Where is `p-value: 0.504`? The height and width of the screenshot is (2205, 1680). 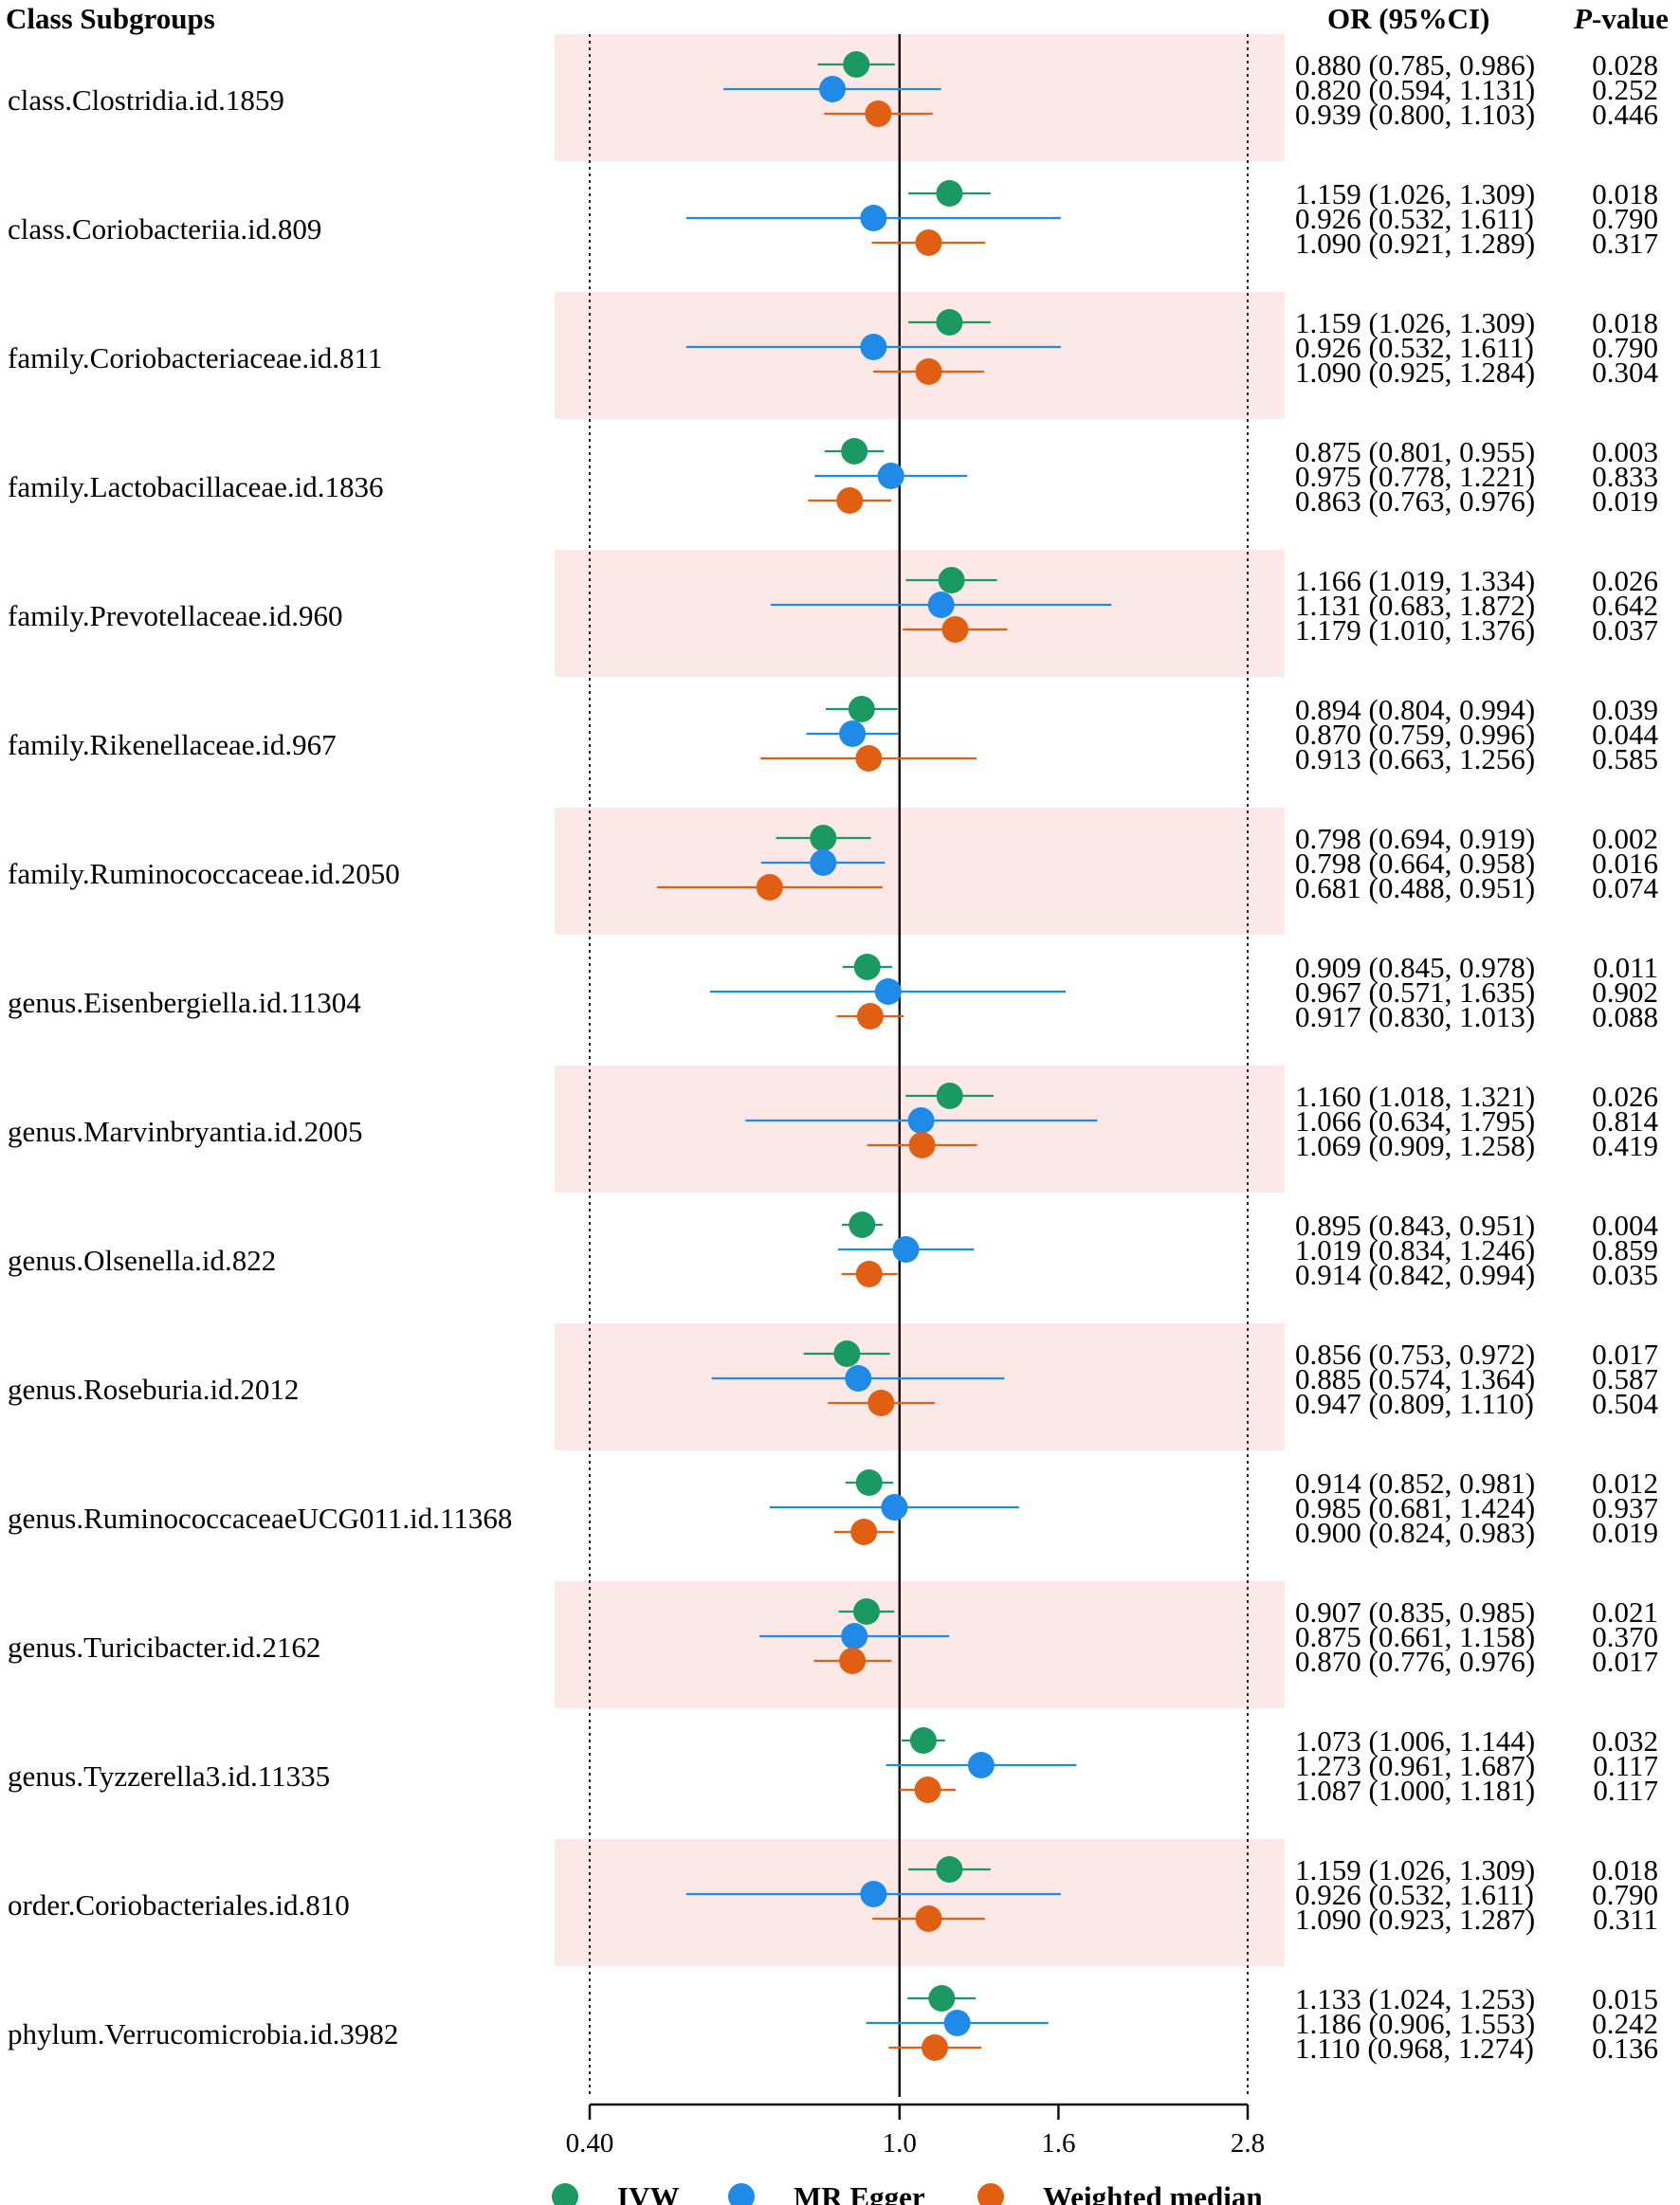
p-value: 0.504 is located at coordinates (1625, 1404).